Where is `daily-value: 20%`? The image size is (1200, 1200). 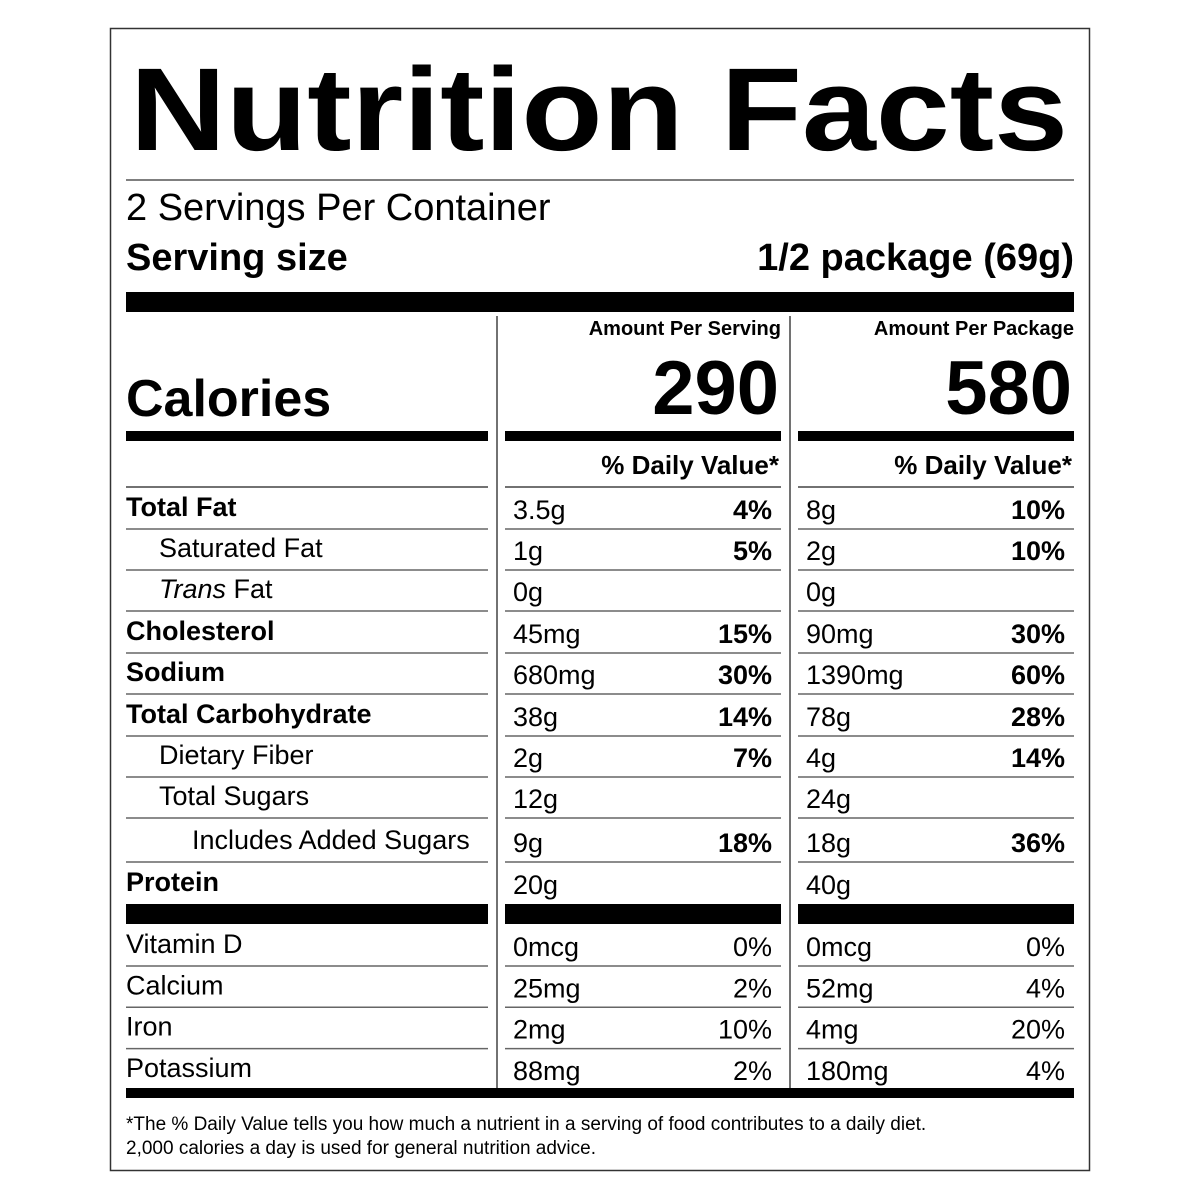 daily-value: 20% is located at coordinates (1038, 1030).